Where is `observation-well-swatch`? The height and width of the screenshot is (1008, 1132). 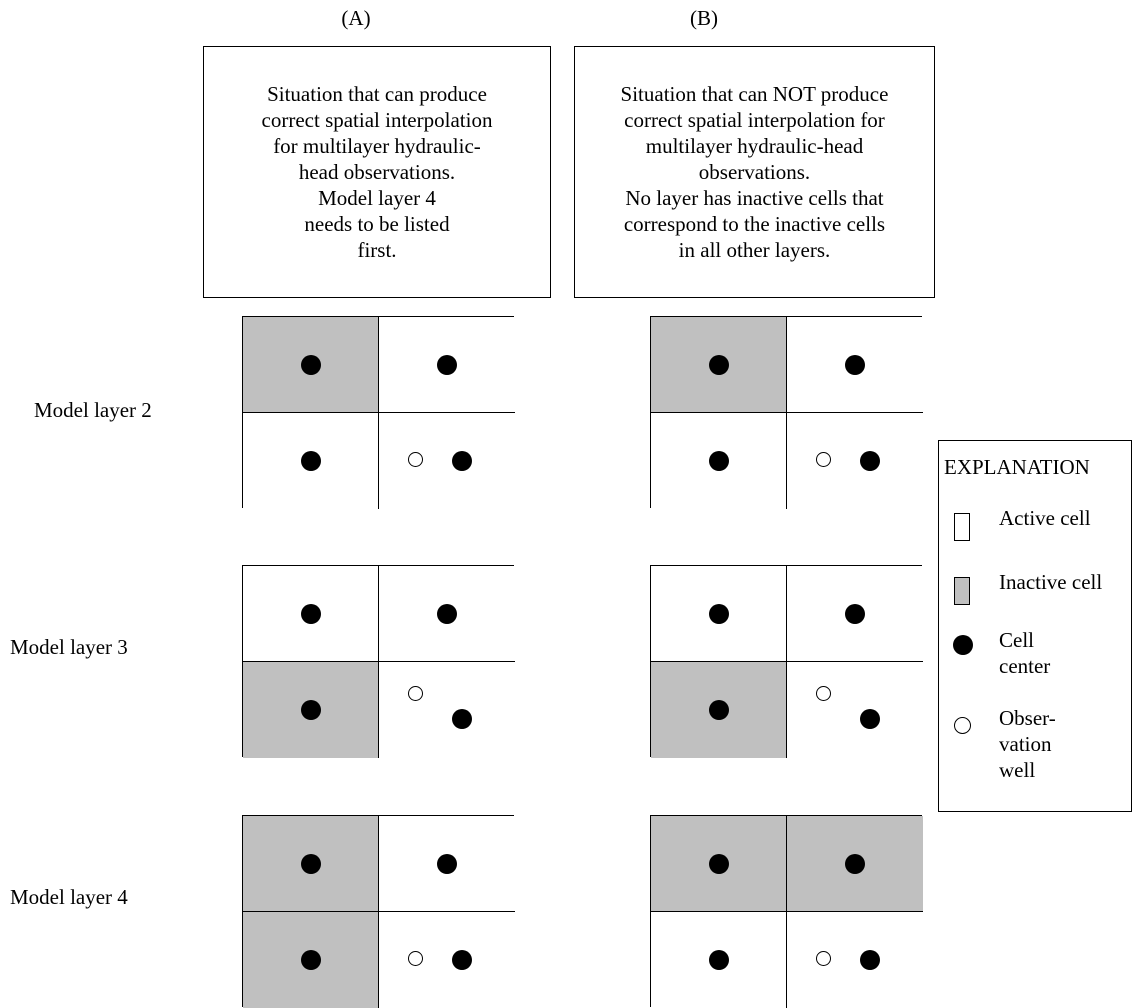
observation-well-swatch is located at coordinates (962, 725).